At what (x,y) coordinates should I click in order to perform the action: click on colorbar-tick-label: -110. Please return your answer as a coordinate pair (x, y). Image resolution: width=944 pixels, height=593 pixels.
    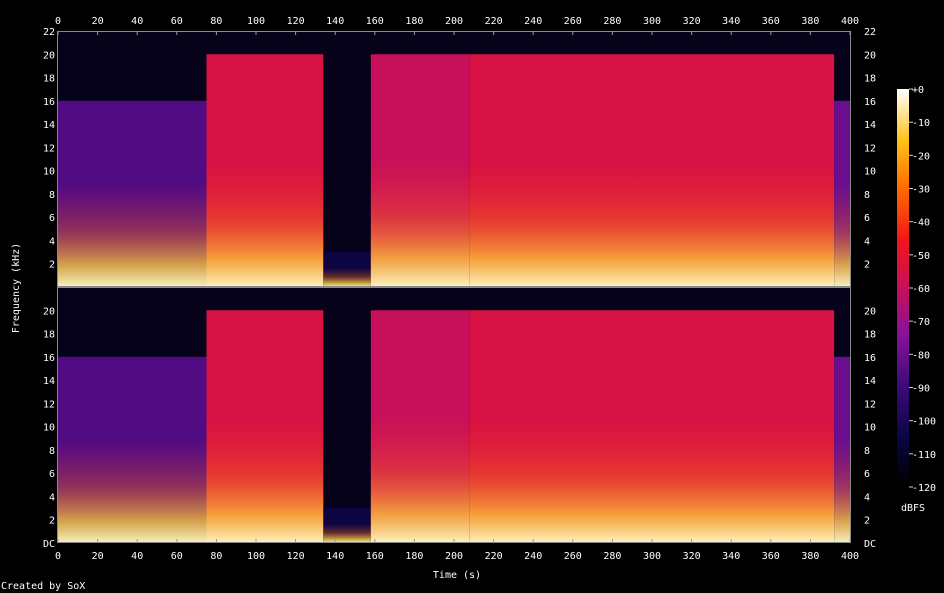
    Looking at the image, I should click on (924, 455).